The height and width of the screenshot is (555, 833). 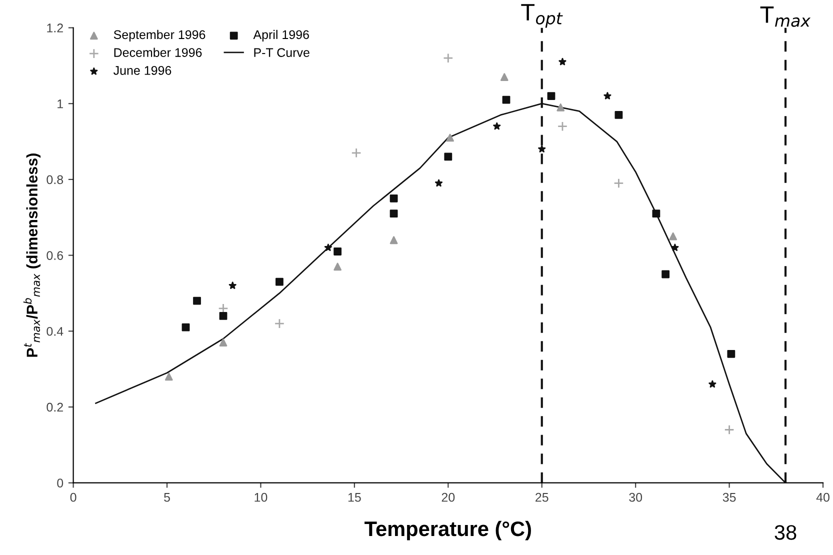 What do you see at coordinates (54, 407) in the screenshot?
I see `y-tick-label: 0.2` at bounding box center [54, 407].